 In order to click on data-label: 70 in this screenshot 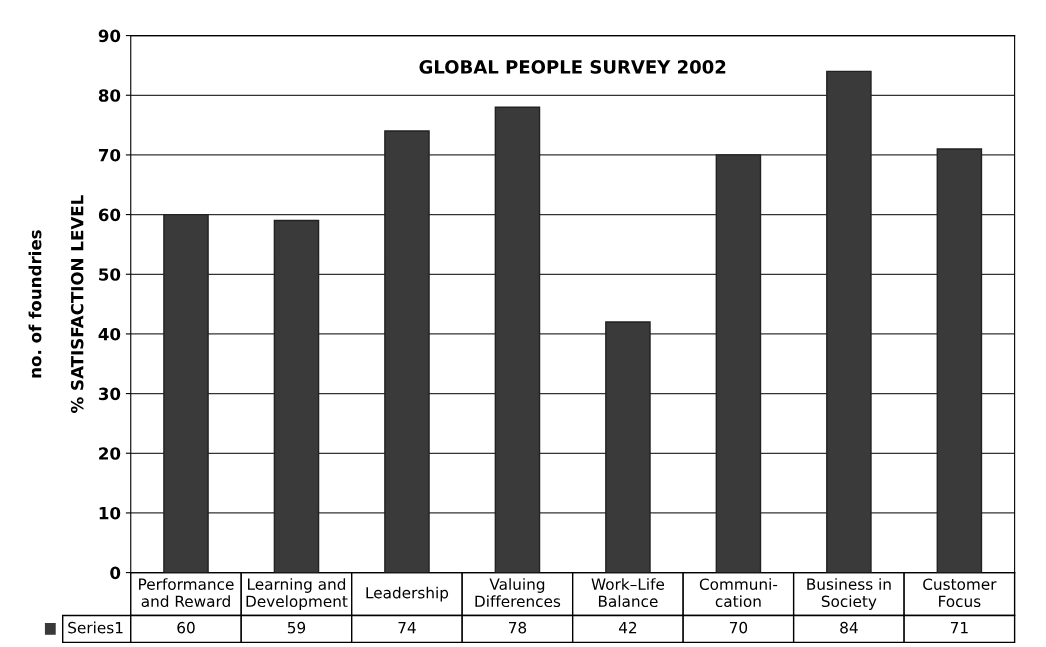, I will do `click(738, 627)`.